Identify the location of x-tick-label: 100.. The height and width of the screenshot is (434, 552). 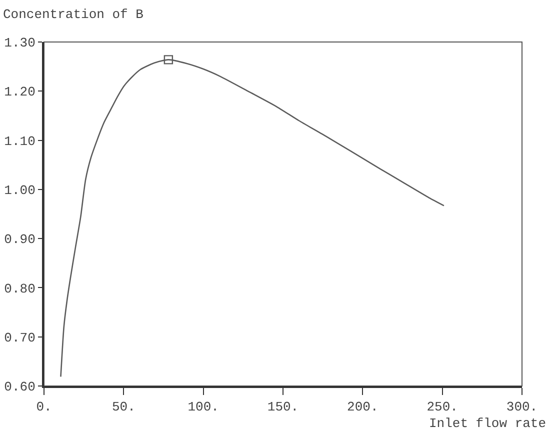
(203, 407).